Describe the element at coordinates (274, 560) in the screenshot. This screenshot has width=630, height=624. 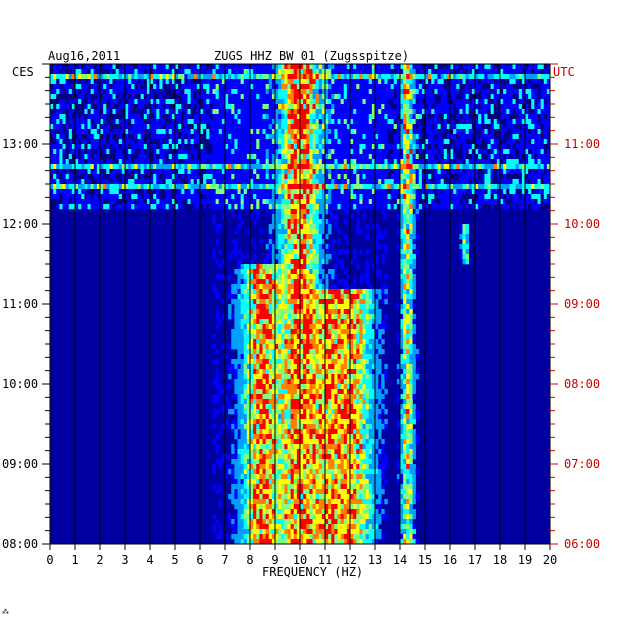
I see `x-tick-label: 9` at that location.